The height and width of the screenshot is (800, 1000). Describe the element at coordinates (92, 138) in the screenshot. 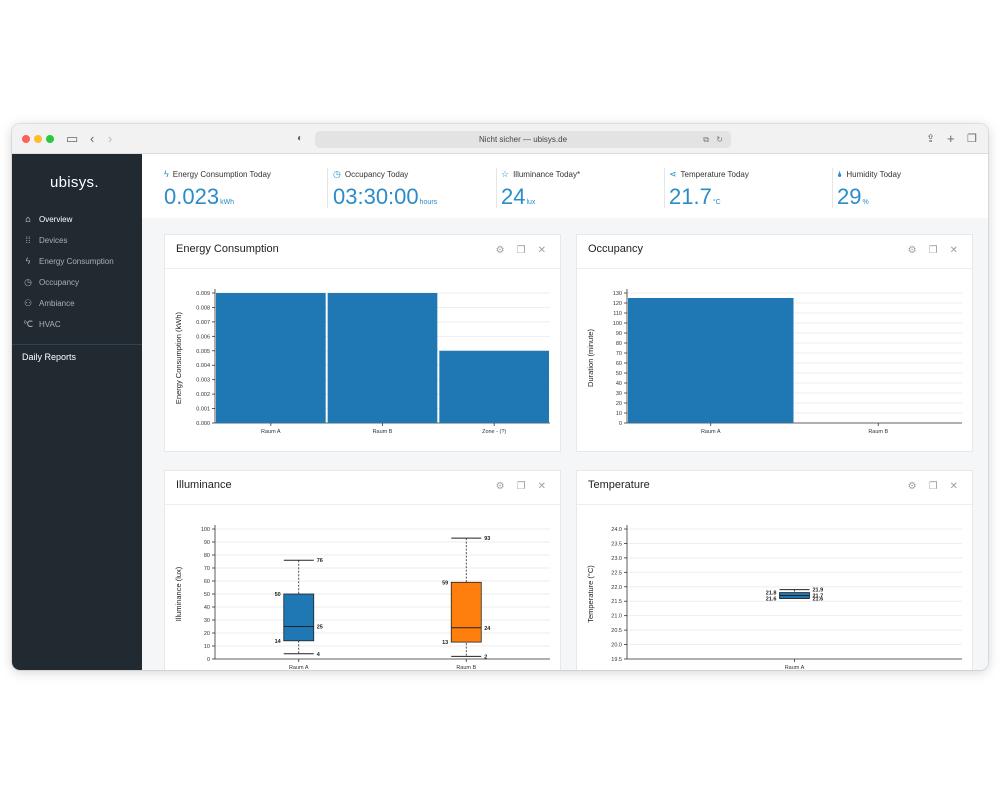

I see `back-icon: ‹` at that location.